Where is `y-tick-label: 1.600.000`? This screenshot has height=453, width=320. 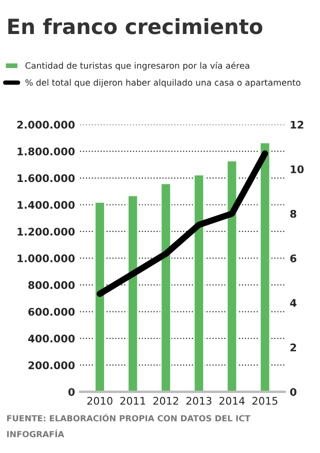
y-tick-label: 1.600.000 is located at coordinates (46, 178).